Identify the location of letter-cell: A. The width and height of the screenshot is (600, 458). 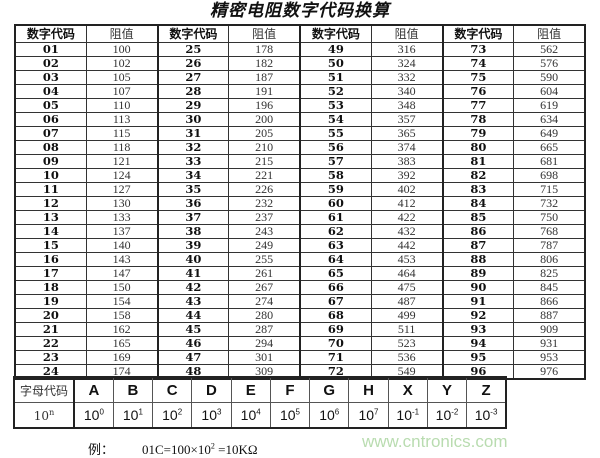
(93, 389).